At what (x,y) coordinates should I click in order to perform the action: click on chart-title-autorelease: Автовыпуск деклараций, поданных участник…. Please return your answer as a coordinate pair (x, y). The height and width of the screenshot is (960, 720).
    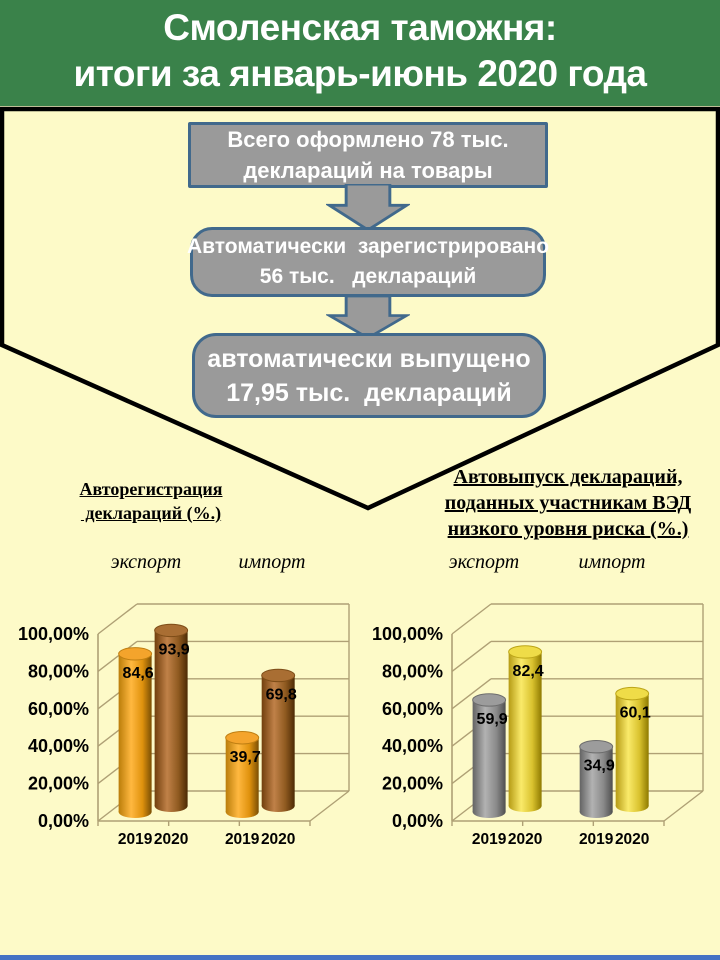
    Looking at the image, I should click on (568, 503).